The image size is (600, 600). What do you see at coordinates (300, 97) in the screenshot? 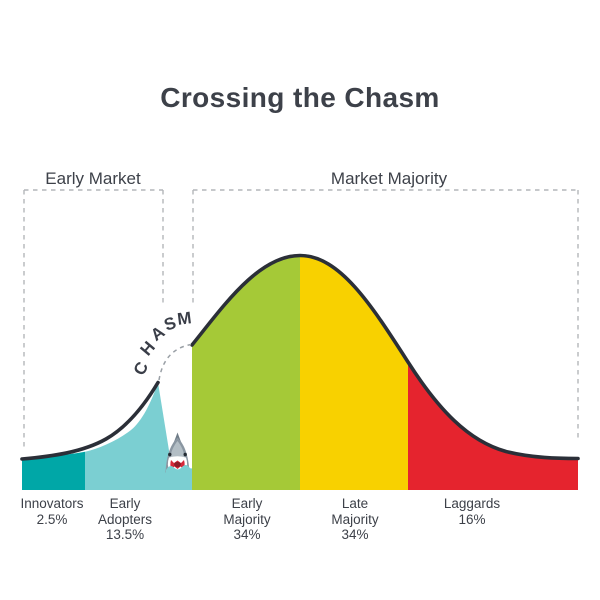
I see `page-title: Crossing the Chasm` at bounding box center [300, 97].